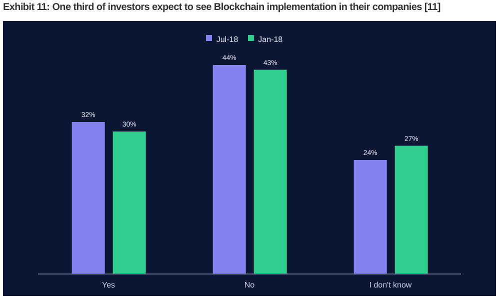 Image resolution: width=500 pixels, height=300 pixels. Describe the element at coordinates (109, 285) in the screenshot. I see `x-tick-label: Yes` at that location.